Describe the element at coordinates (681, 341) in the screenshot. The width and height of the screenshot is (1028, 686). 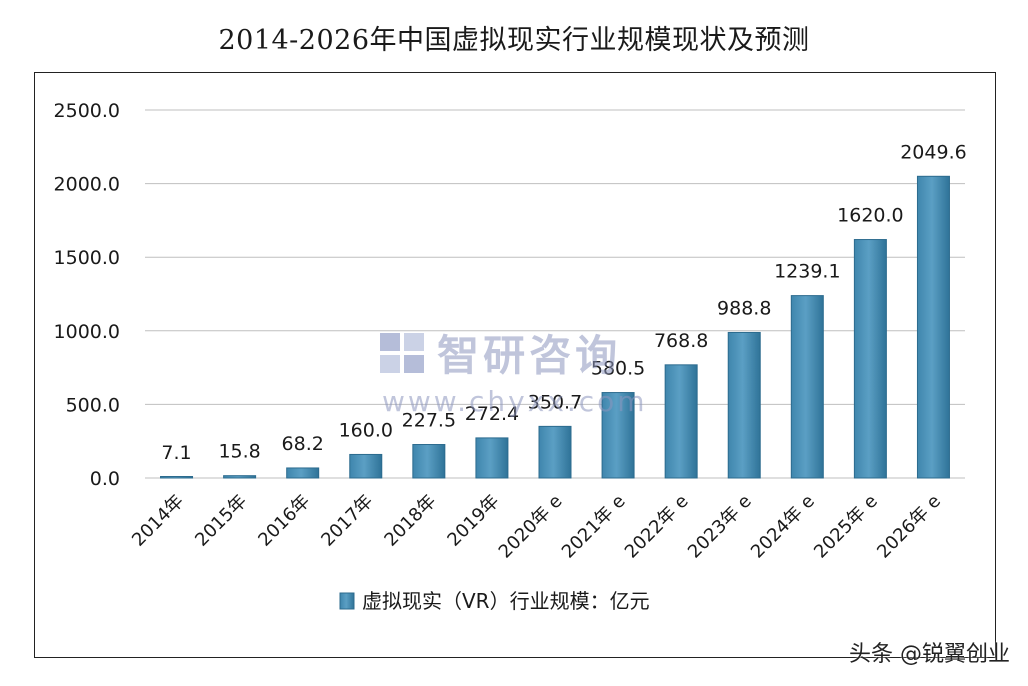
I see `data-label: 768.8` at that location.